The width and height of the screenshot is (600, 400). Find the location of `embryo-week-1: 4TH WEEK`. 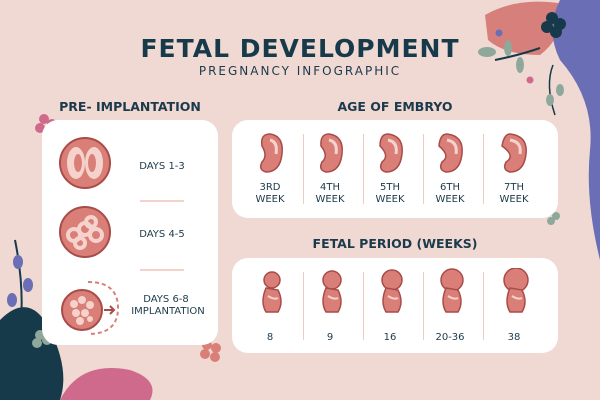

embryo-week-1: 4TH WEEK is located at coordinates (330, 167).